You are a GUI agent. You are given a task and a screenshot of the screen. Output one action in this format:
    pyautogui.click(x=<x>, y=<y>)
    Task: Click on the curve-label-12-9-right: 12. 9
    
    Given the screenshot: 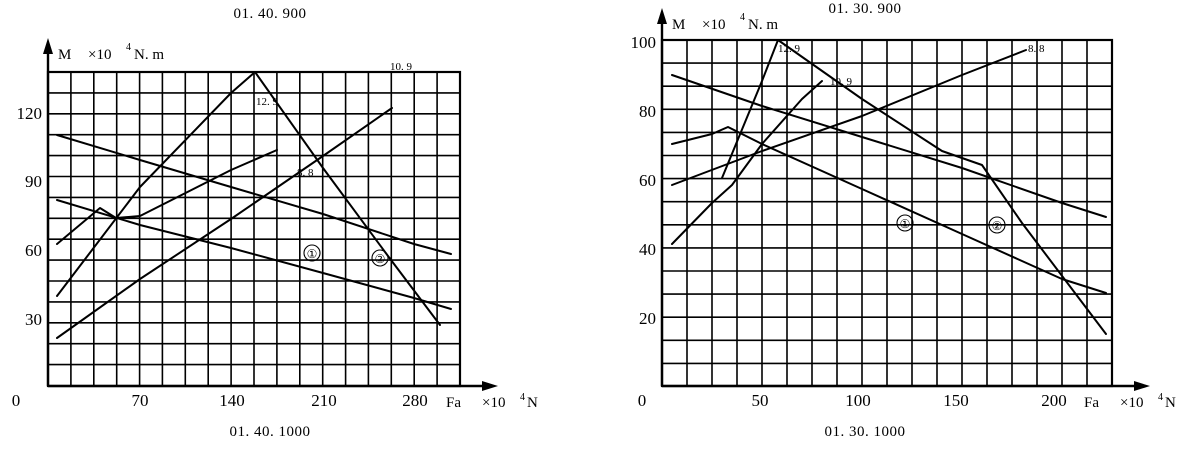 What is the action you would take?
    pyautogui.click(x=789, y=49)
    